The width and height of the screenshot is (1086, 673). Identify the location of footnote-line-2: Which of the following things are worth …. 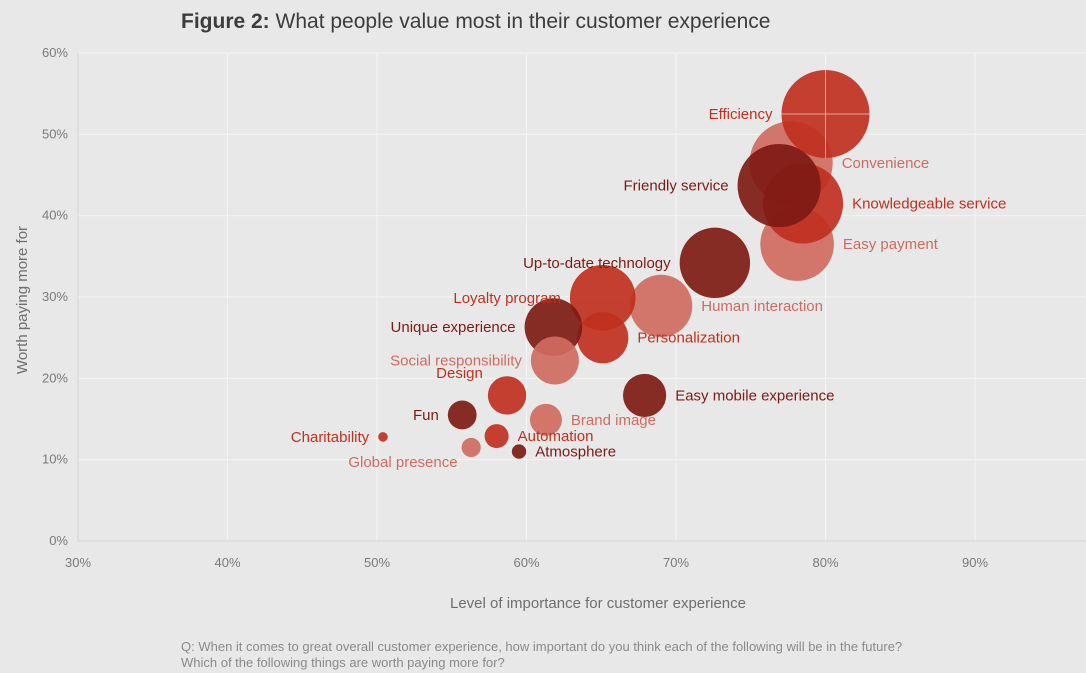
(343, 662).